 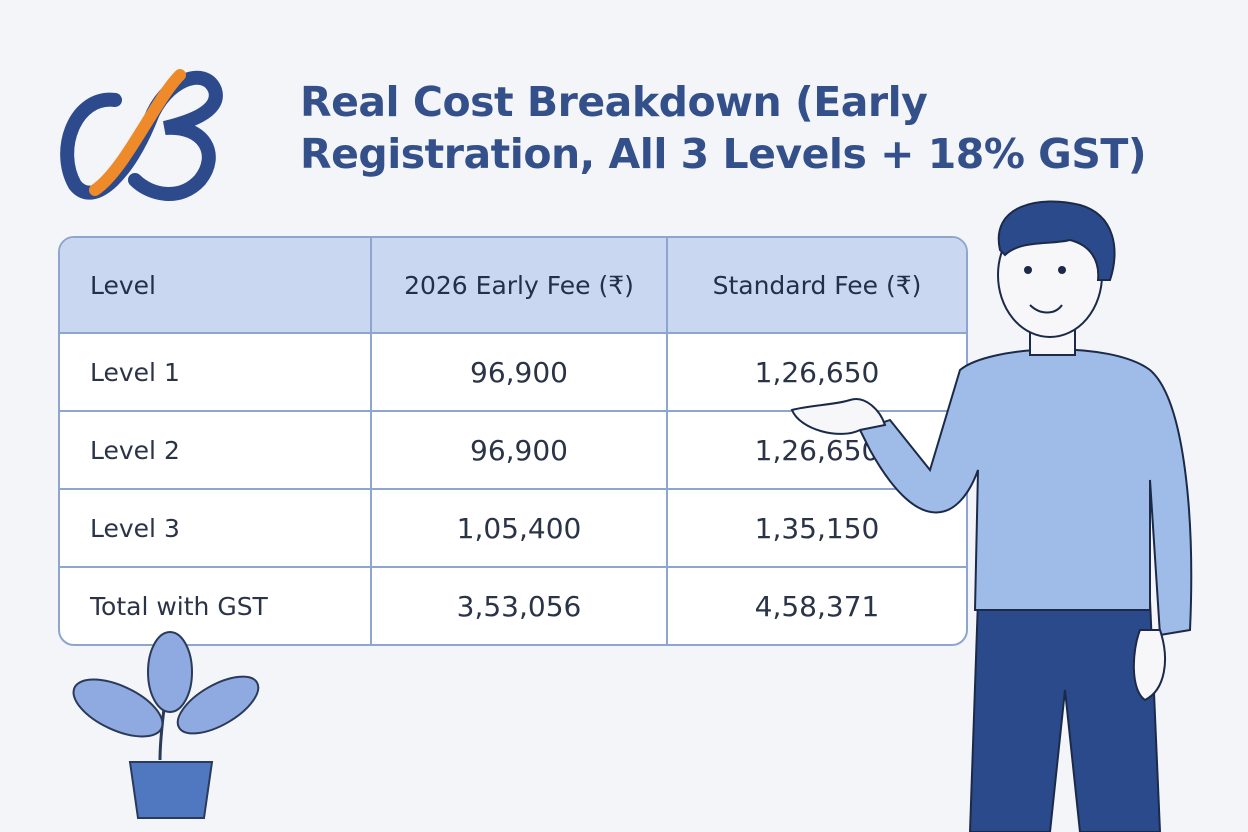 What do you see at coordinates (179, 606) in the screenshot?
I see `table-cell: Total with GST` at bounding box center [179, 606].